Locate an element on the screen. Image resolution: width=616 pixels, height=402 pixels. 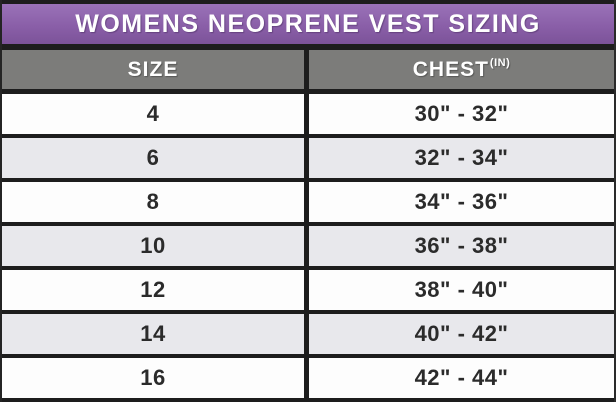
table-header-row: SIZE CHEST (IN) is located at coordinates (308, 72).